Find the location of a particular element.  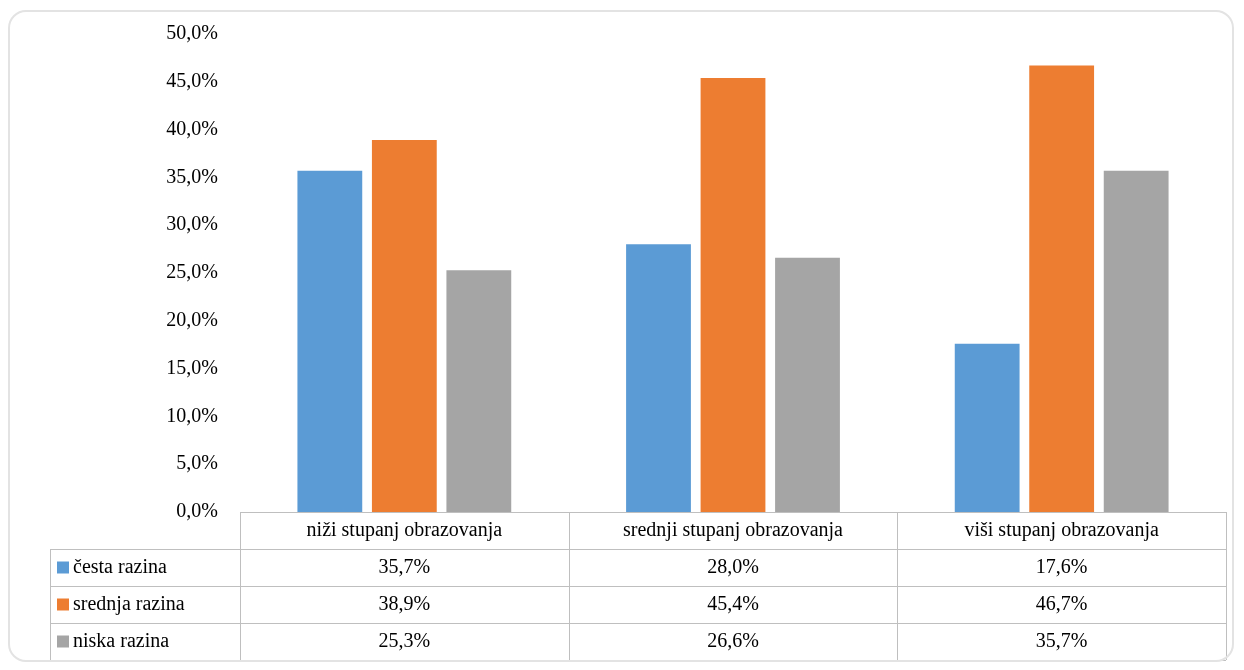

y-tick-label: 30,0% is located at coordinates (192, 223).